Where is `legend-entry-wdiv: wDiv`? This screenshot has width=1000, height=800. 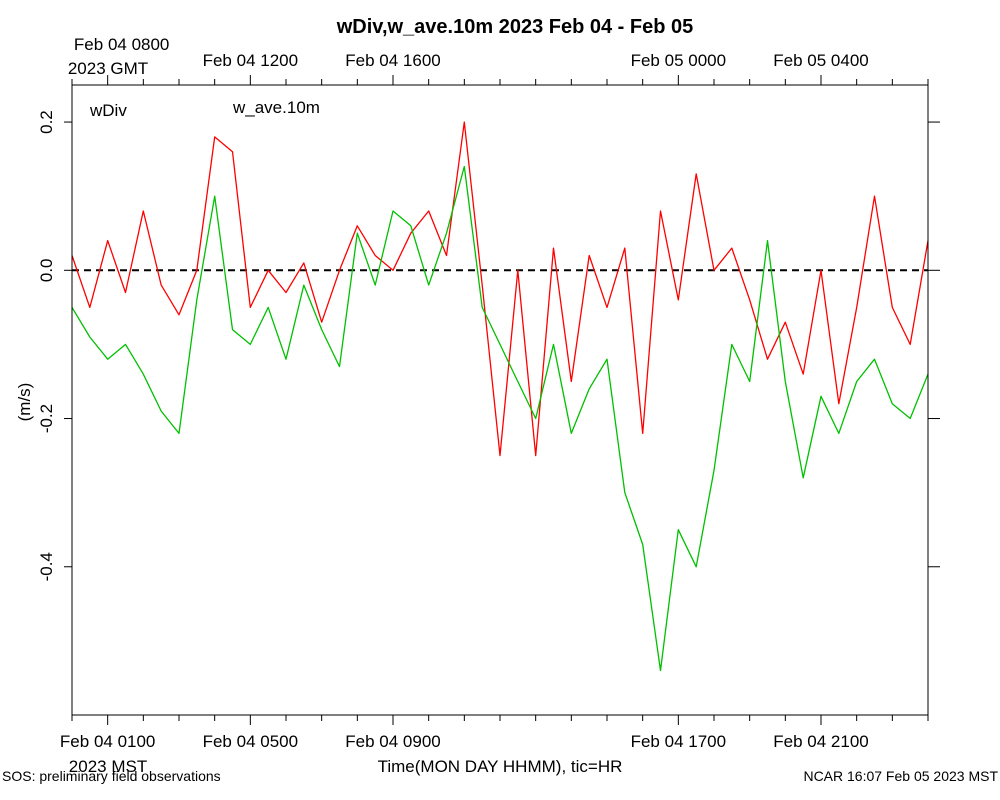
legend-entry-wdiv: wDiv is located at coordinates (108, 110).